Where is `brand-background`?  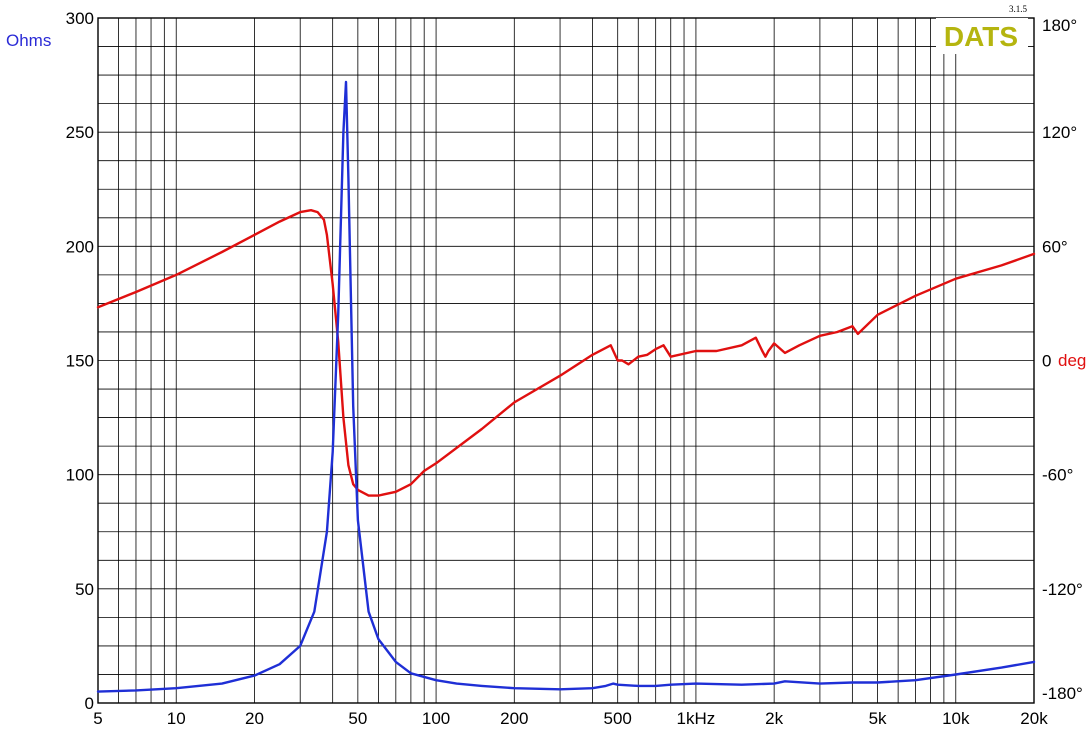 brand-background is located at coordinates (982, 36).